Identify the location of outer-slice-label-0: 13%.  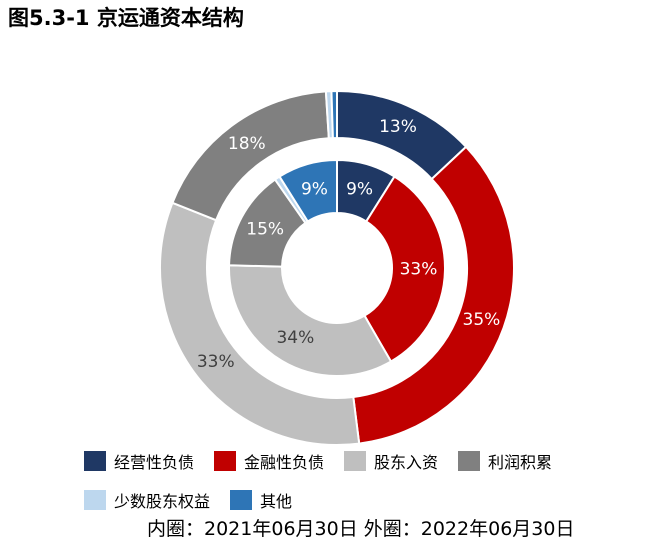
(398, 127).